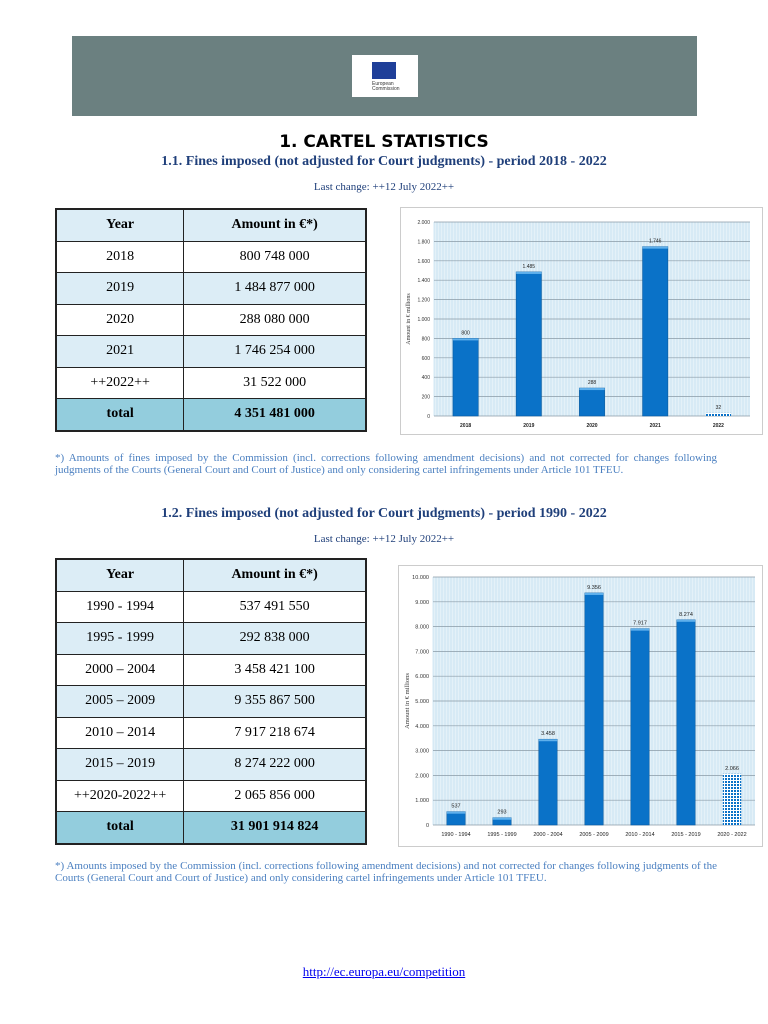 The image size is (768, 1024). I want to click on table-row: 1990 - 1994 537 491 550, so click(211, 606).